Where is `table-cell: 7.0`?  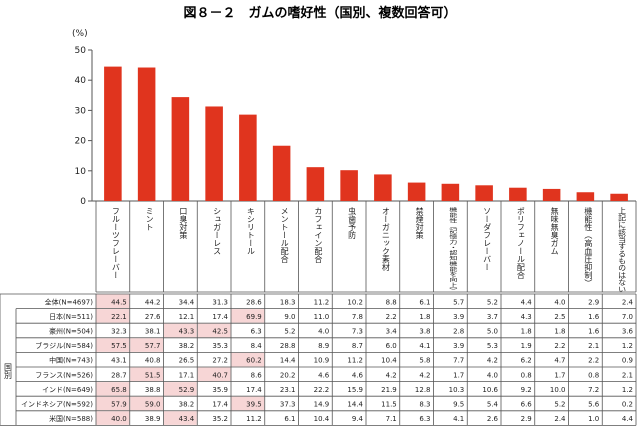
table-cell: 7.0 is located at coordinates (627, 317).